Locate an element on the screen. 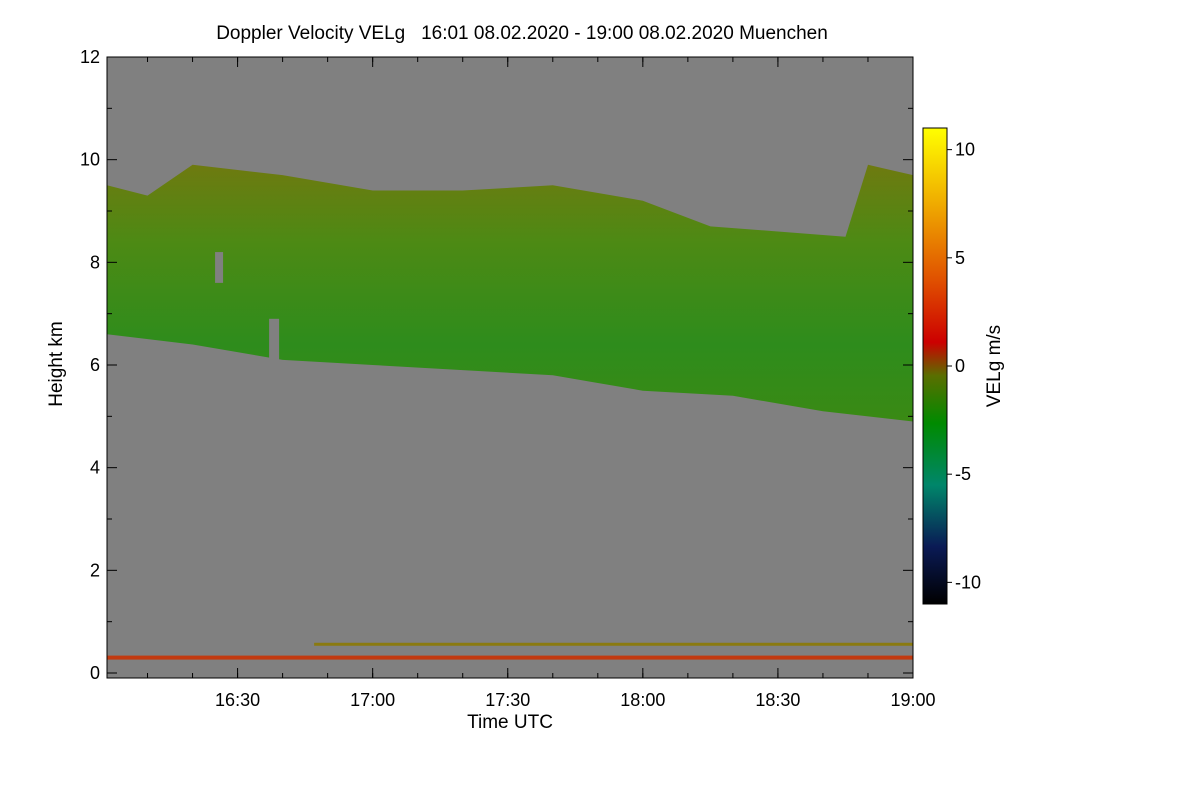 This screenshot has width=1200, height=800. colorbar-tick-label: -5 is located at coordinates (963, 474).